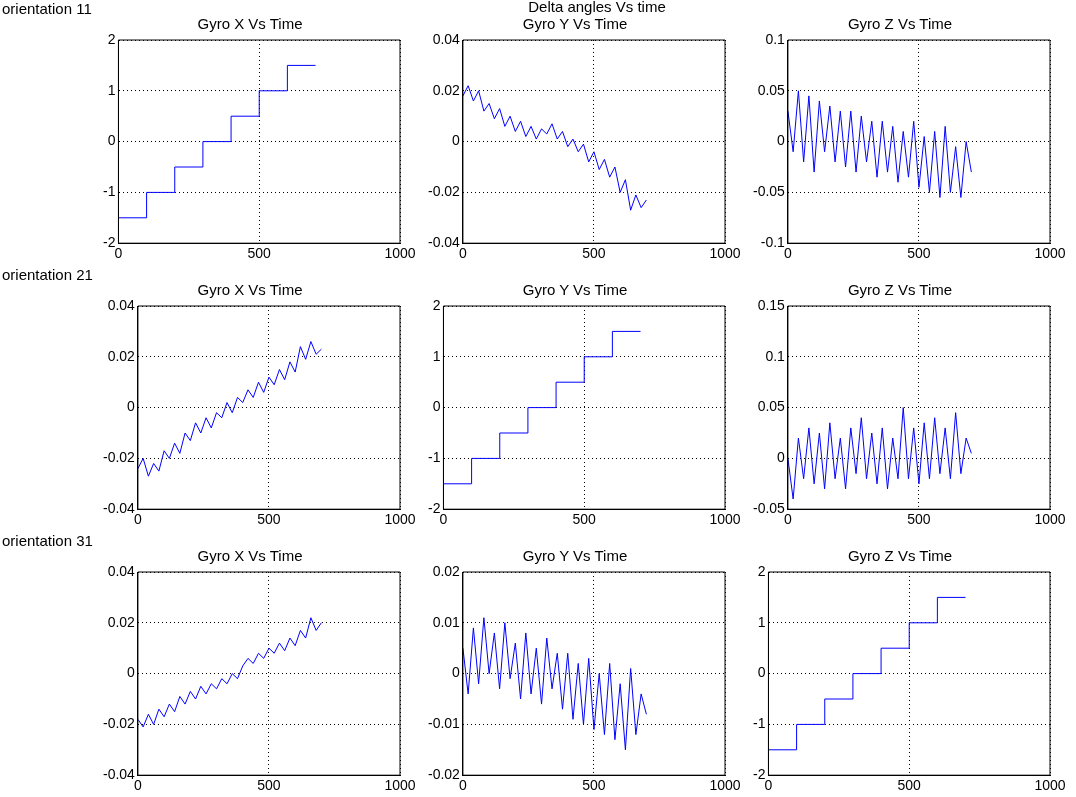  What do you see at coordinates (446, 621) in the screenshot?
I see `y-tick-label: 0.01` at bounding box center [446, 621].